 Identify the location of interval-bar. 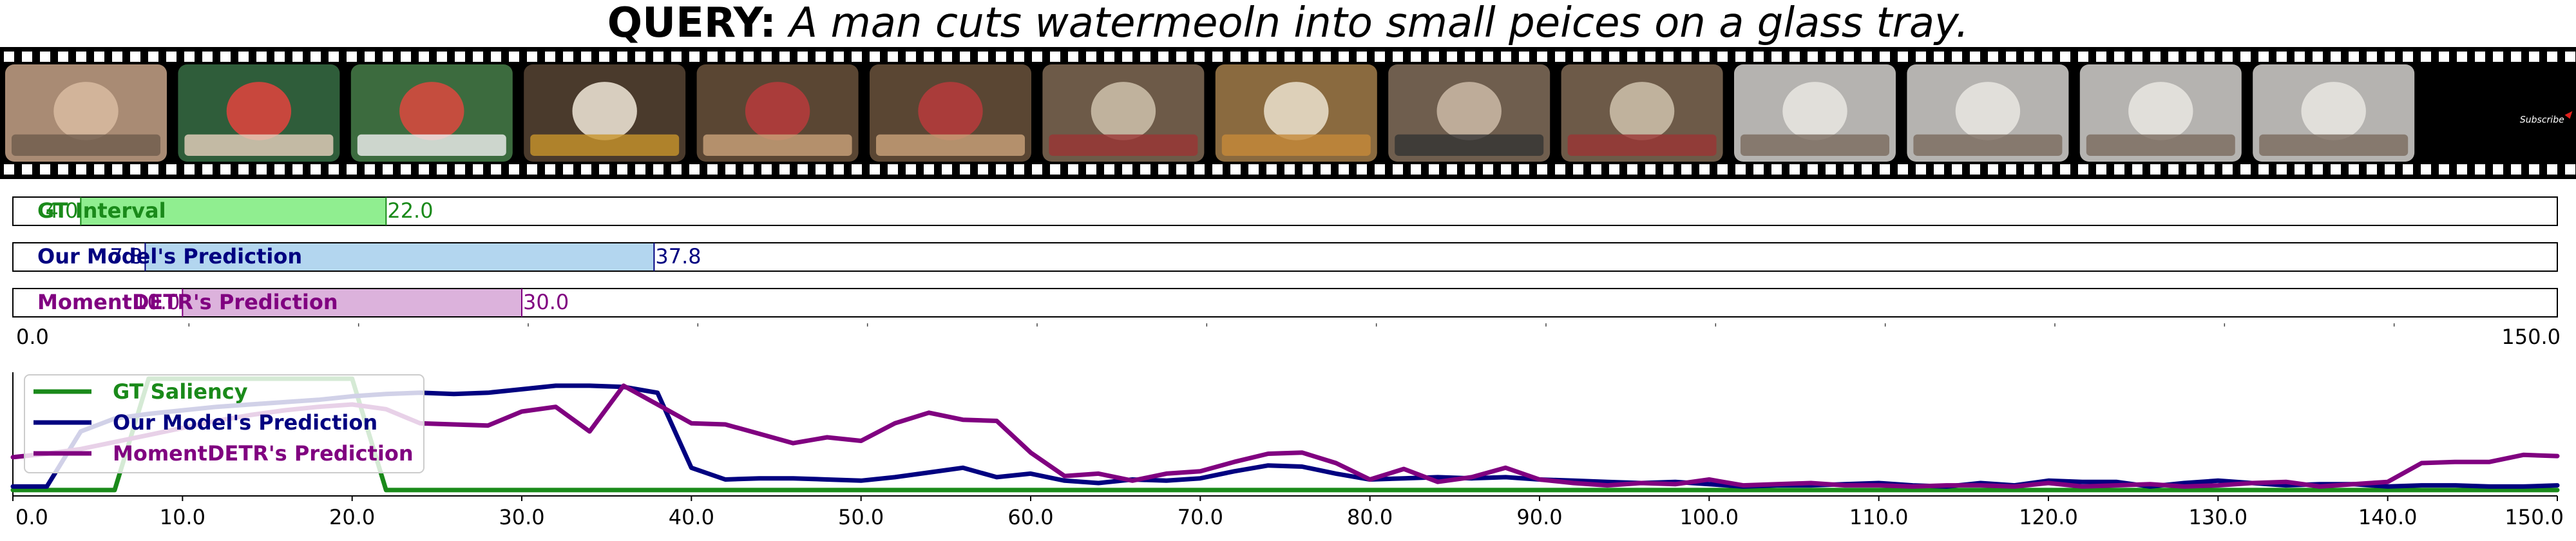
(233, 211).